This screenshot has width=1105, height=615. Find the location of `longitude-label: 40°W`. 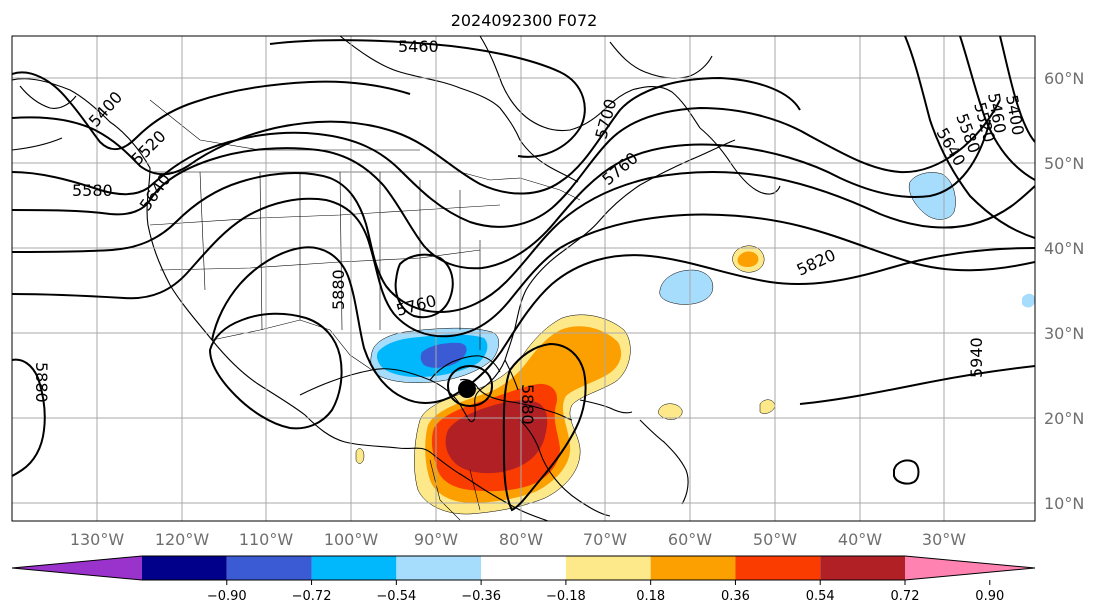

longitude-label: 40°W is located at coordinates (860, 539).